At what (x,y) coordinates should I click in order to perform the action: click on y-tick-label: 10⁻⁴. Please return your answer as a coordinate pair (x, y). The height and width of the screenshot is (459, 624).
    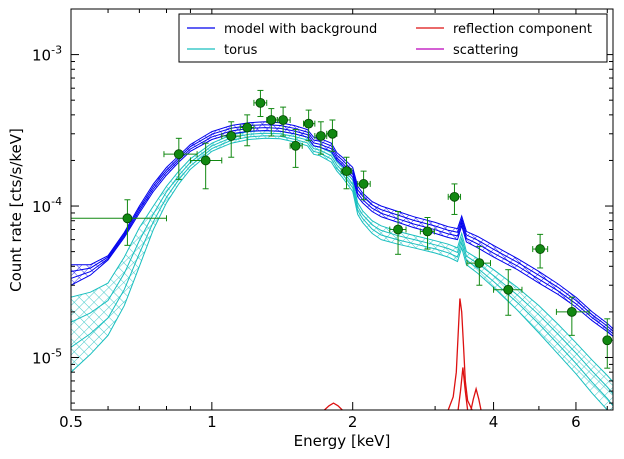
    Looking at the image, I should click on (47, 205).